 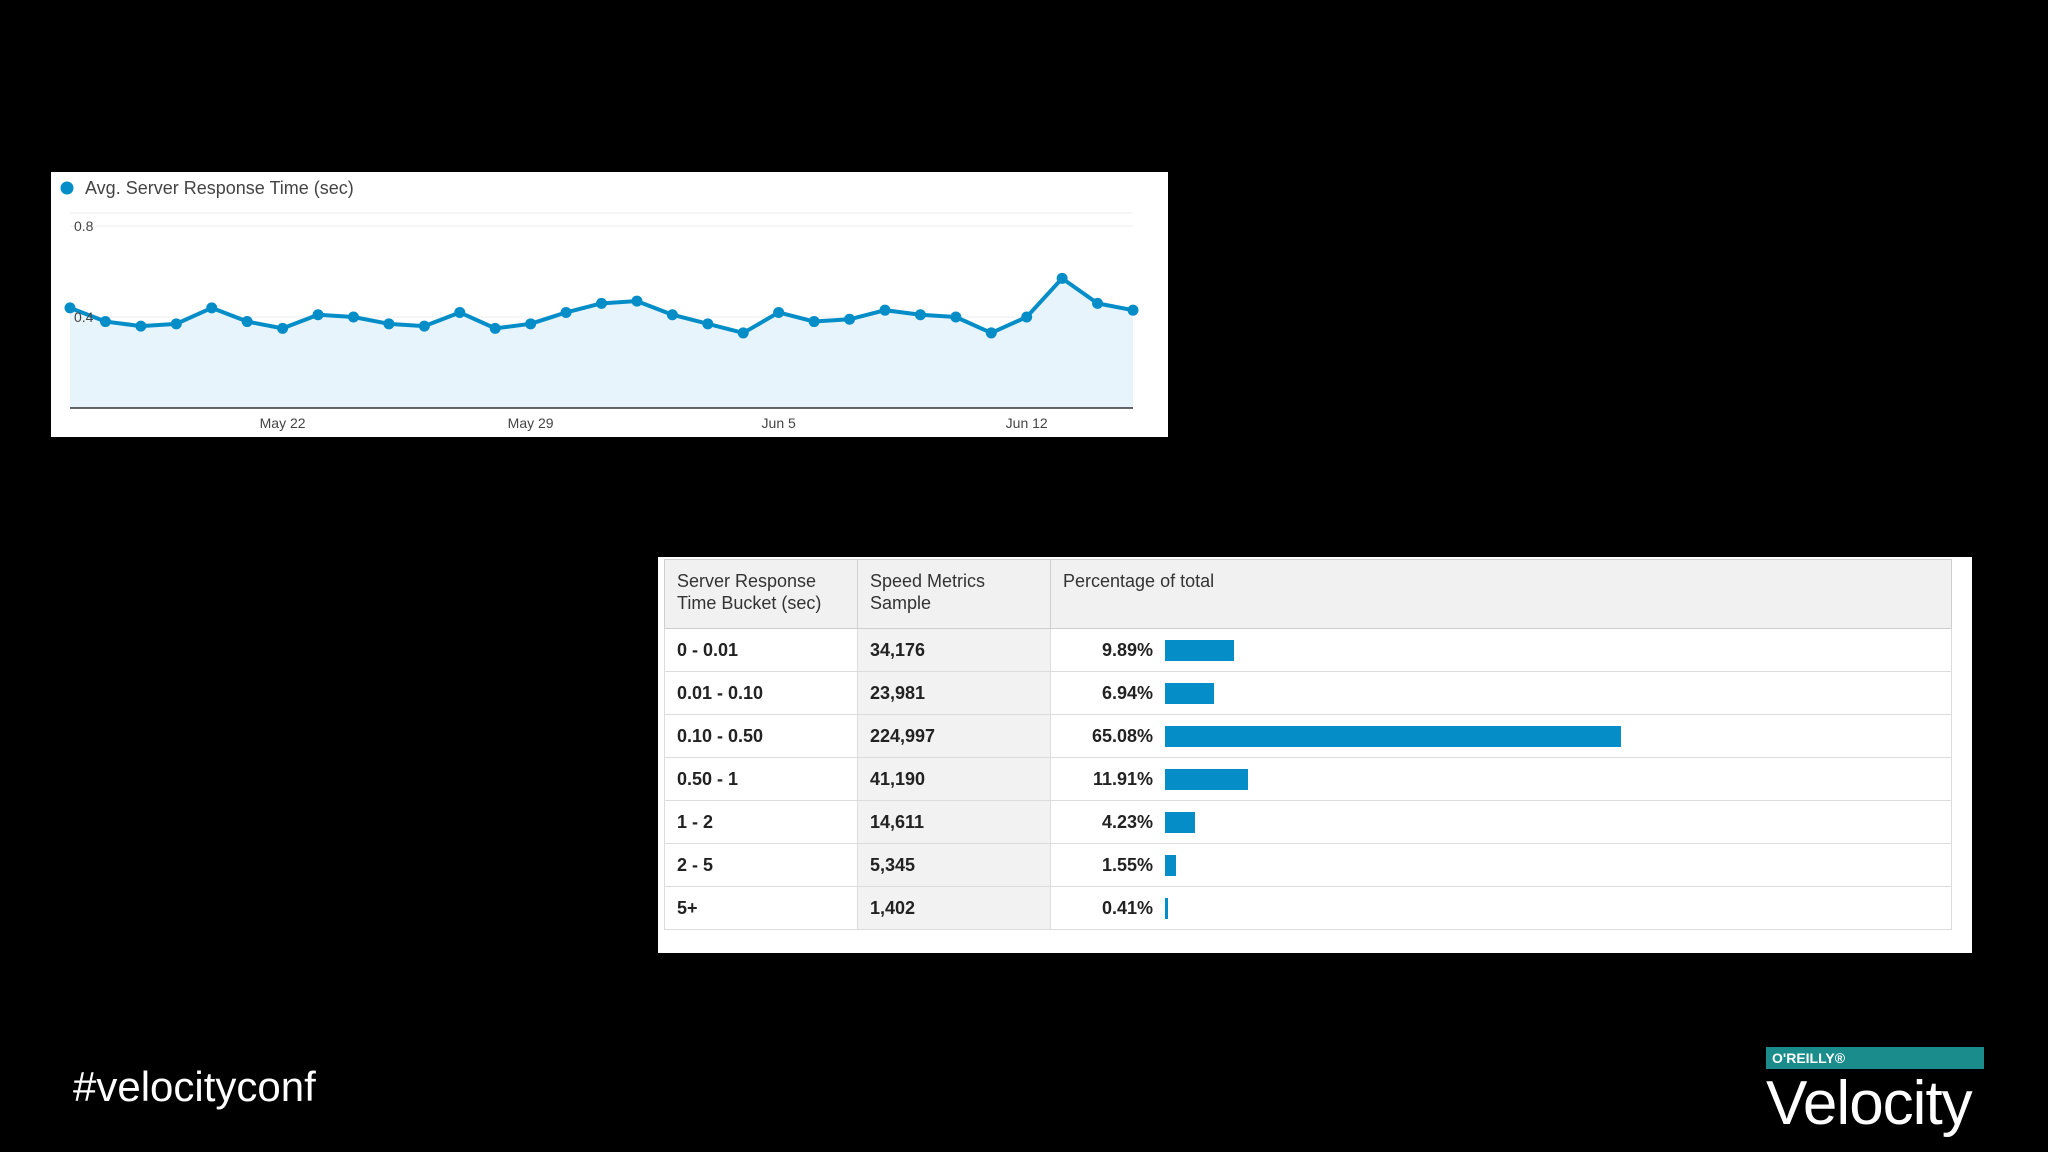 What do you see at coordinates (1127, 649) in the screenshot?
I see `percentage-value: 9.89%` at bounding box center [1127, 649].